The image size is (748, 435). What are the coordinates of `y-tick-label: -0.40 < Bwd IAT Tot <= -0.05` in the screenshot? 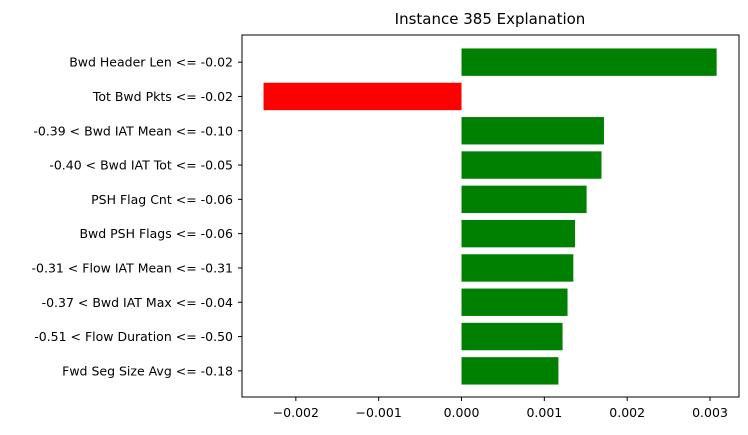 It's located at (141, 165).